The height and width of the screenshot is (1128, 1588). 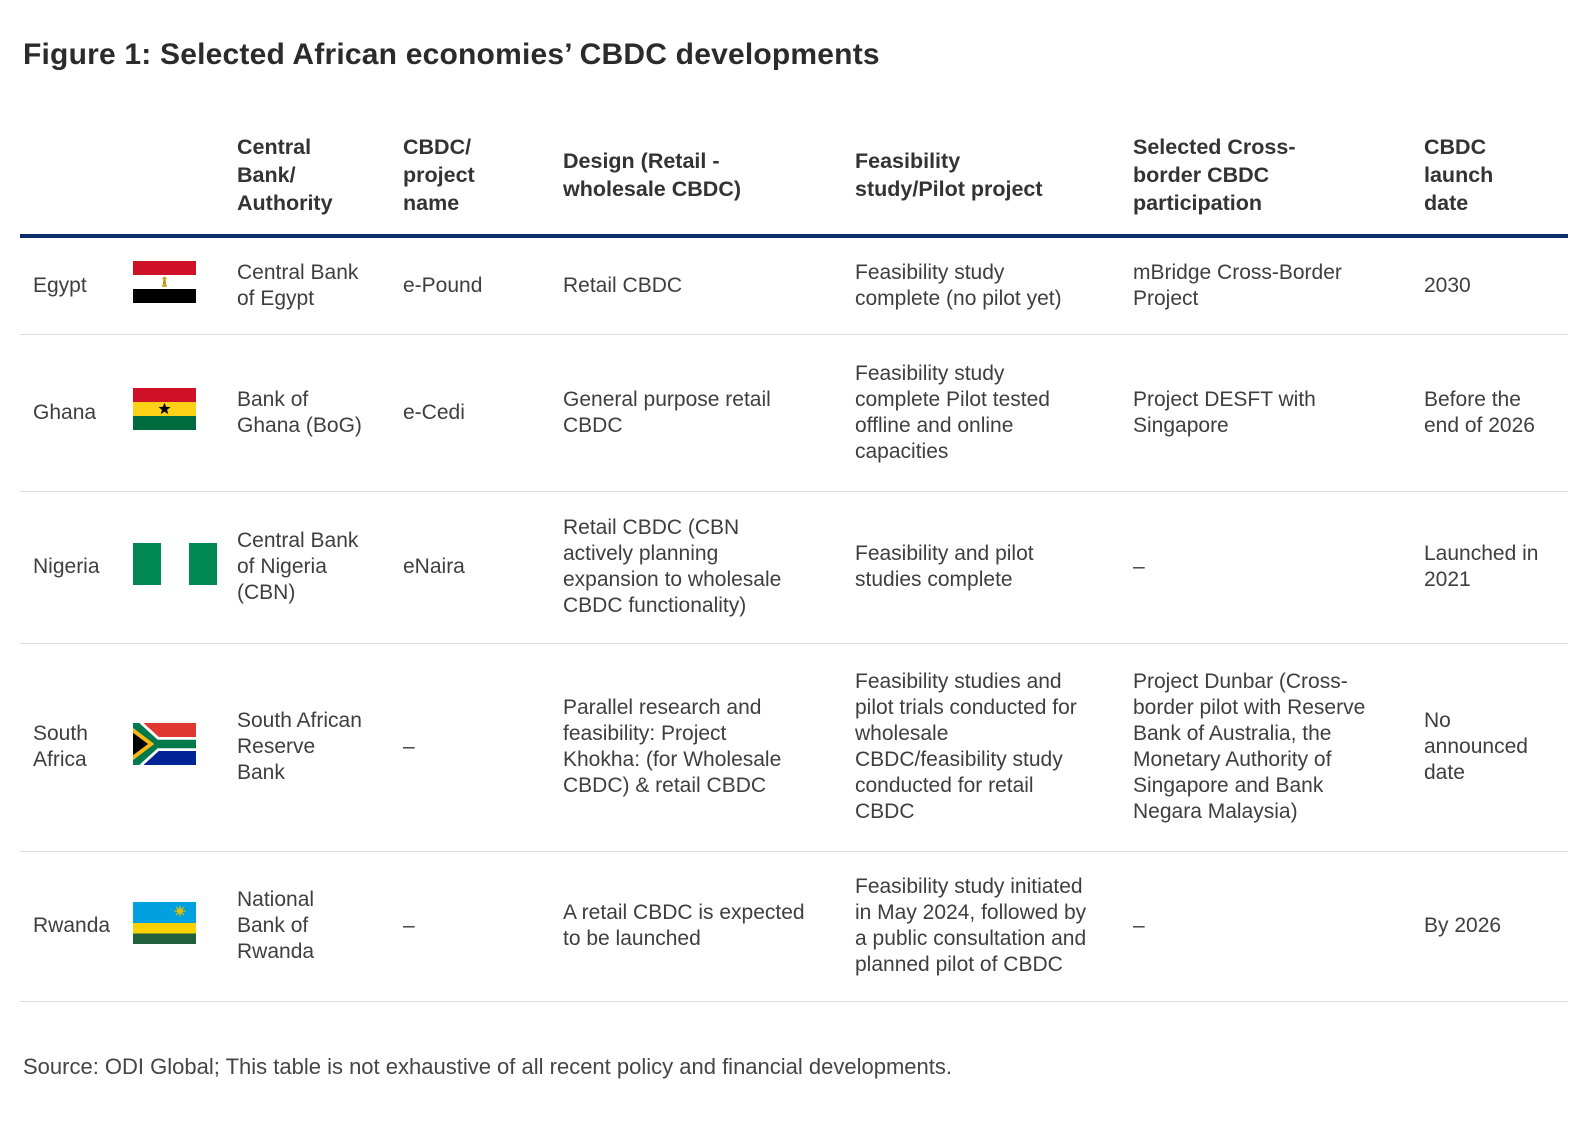 I want to click on egypt-flag-icon, so click(x=164, y=282).